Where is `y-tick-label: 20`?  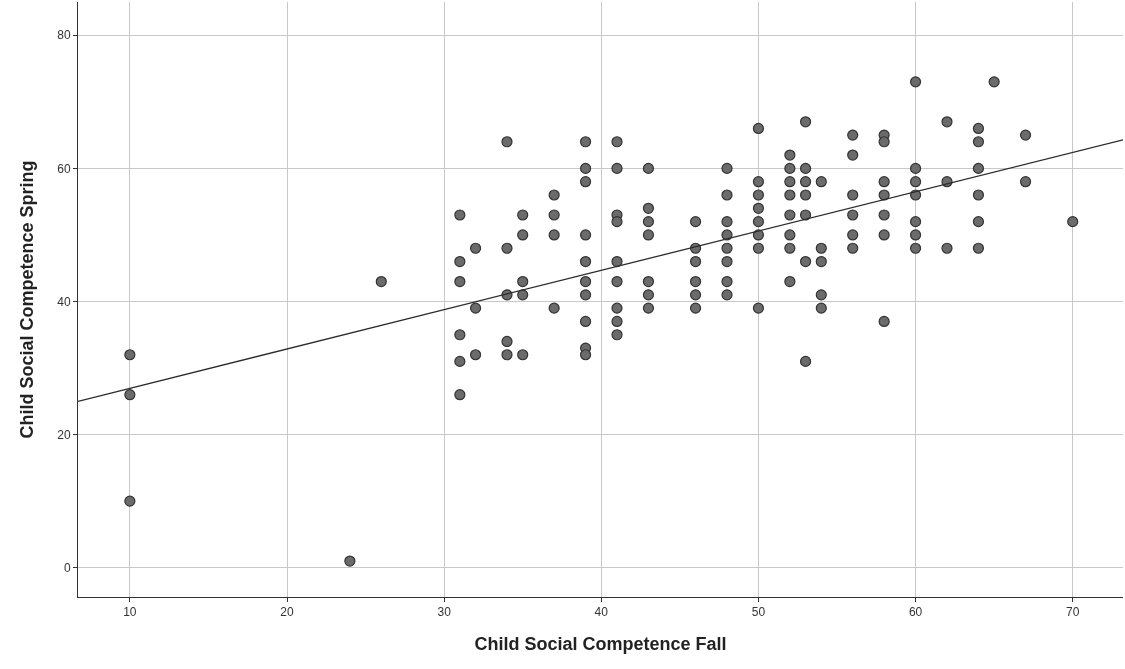 y-tick-label: 20 is located at coordinates (64, 434).